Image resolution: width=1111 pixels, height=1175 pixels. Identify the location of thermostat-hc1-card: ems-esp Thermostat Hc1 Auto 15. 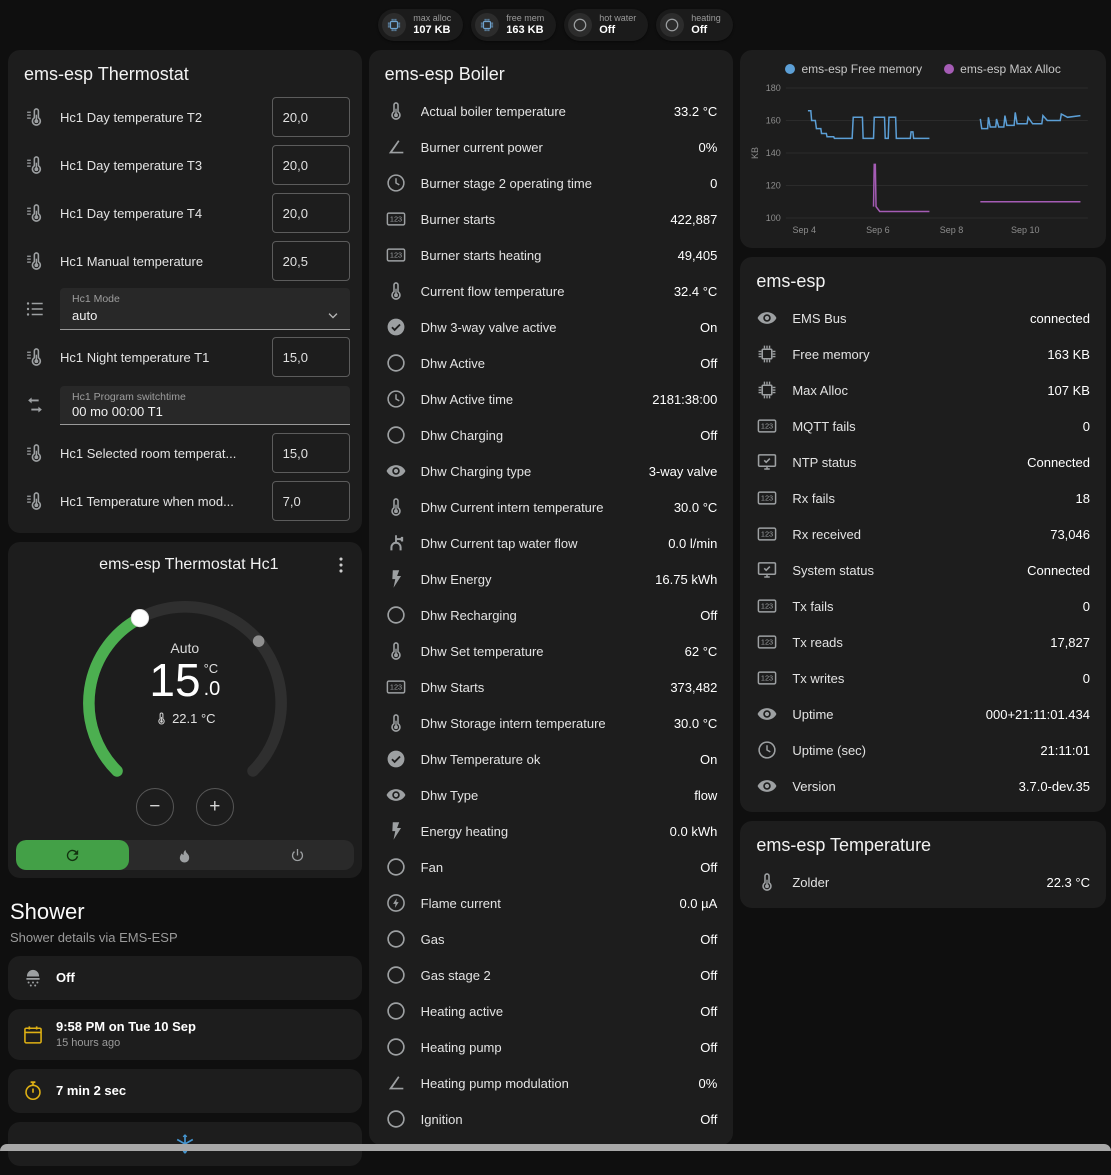
(185, 710).